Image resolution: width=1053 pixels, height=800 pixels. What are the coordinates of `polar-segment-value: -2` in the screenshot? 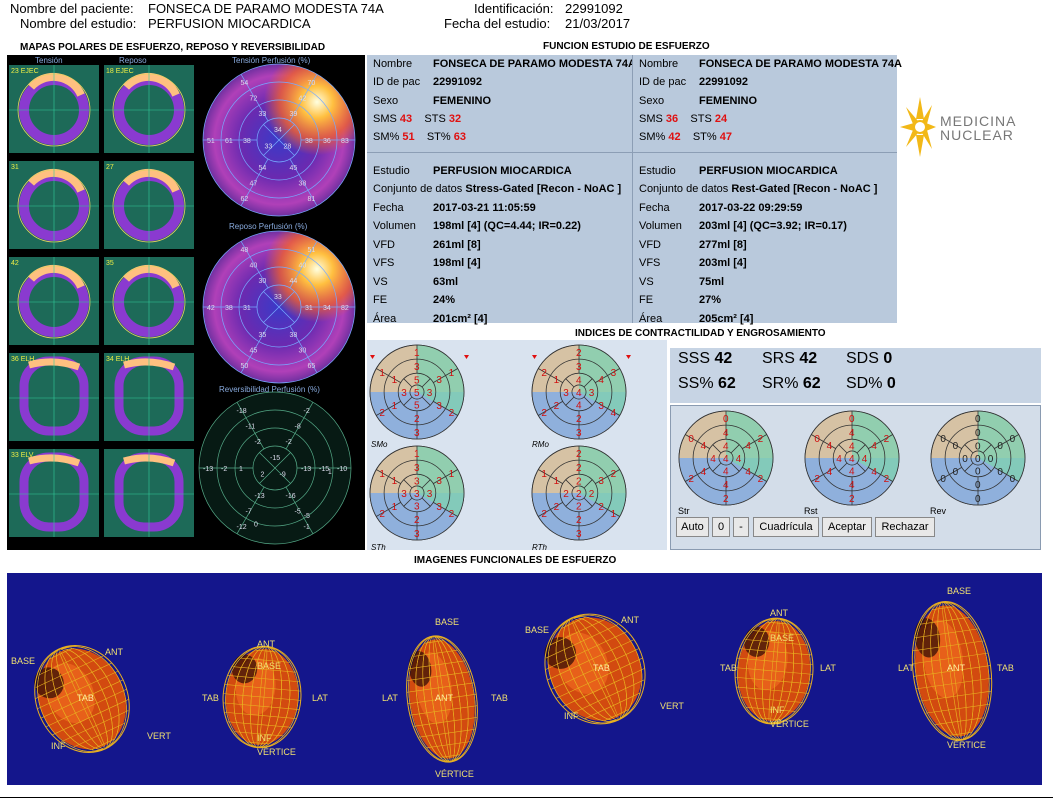 It's located at (289, 442).